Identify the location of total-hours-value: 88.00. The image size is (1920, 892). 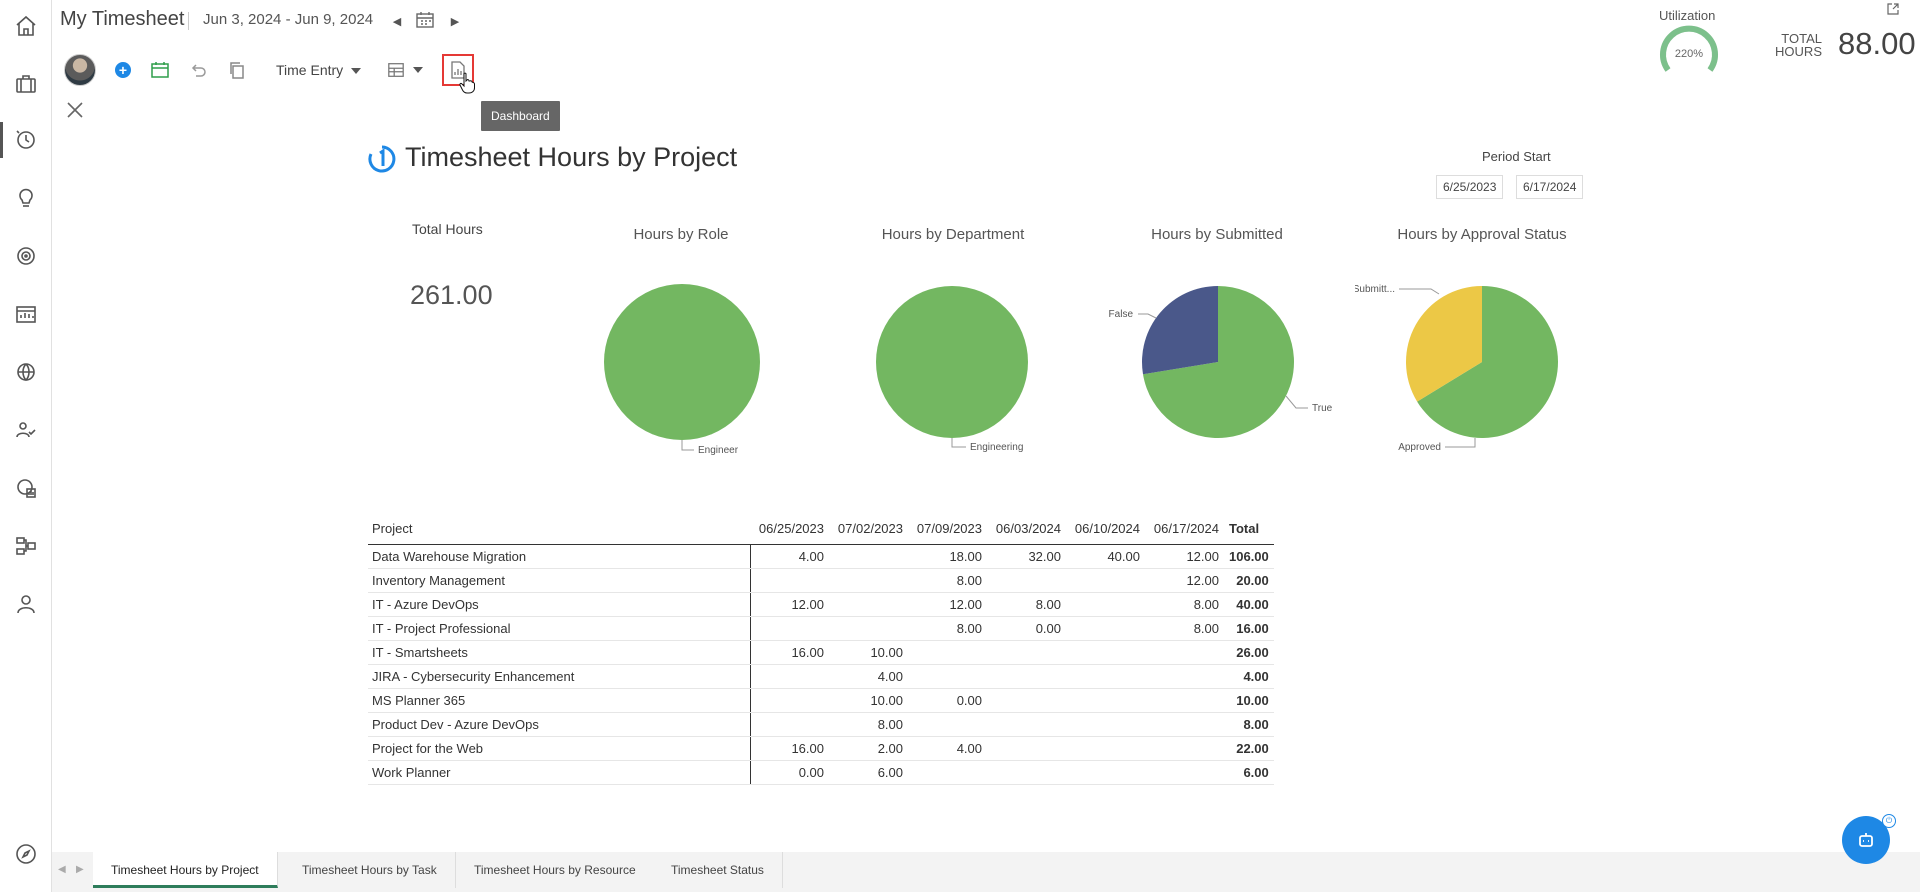
(1877, 43).